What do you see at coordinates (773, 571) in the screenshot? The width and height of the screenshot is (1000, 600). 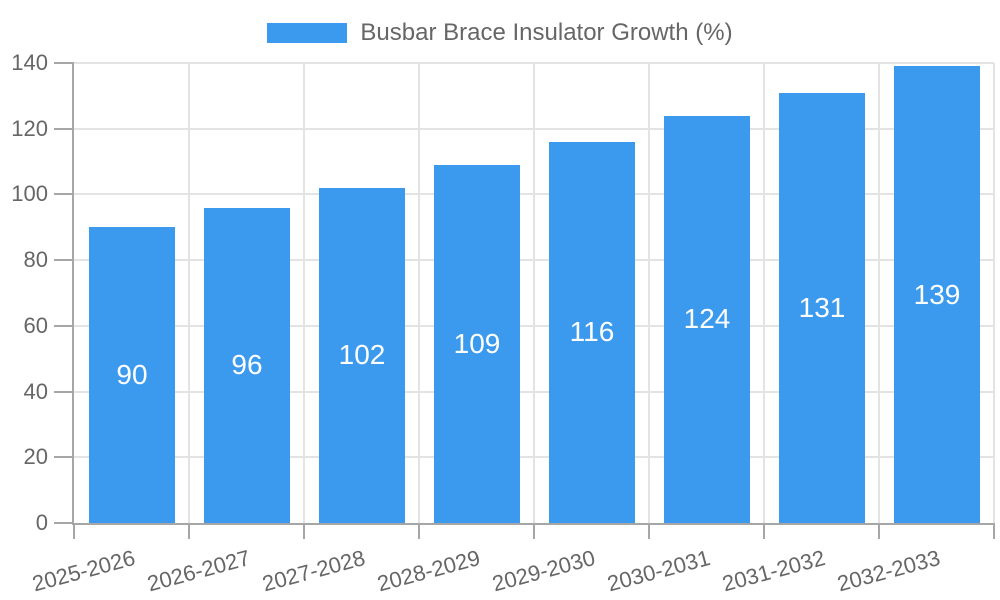 I see `x-tick-label: 2031-2032` at bounding box center [773, 571].